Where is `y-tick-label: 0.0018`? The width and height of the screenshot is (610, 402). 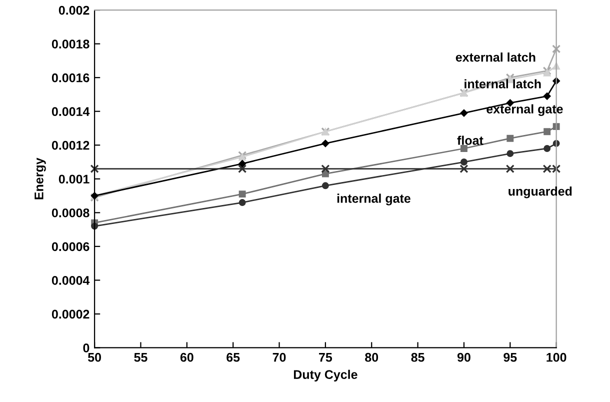 y-tick-label: 0.0018 is located at coordinates (71, 44).